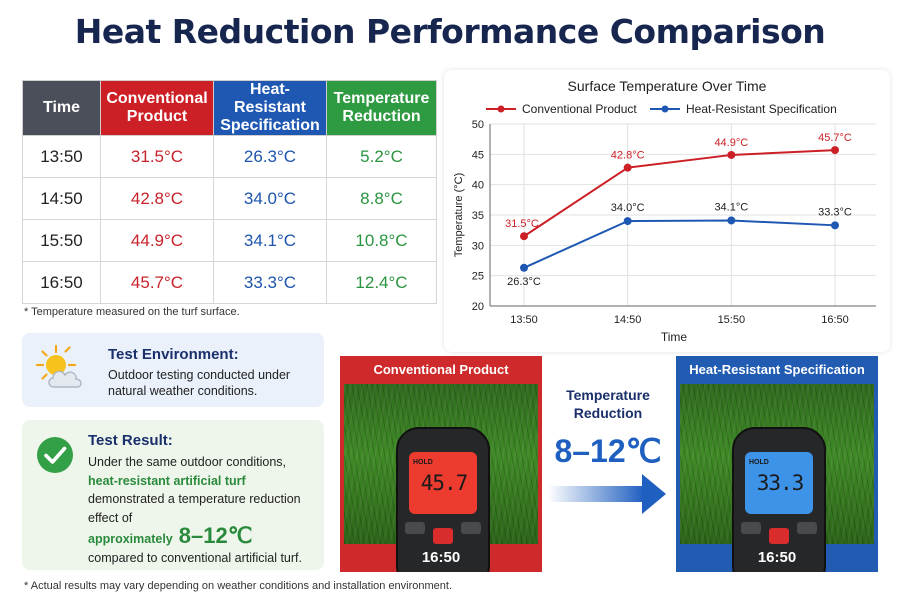 This screenshot has width=900, height=600. Describe the element at coordinates (524, 320) in the screenshot. I see `x-tick-label: 13:50` at that location.